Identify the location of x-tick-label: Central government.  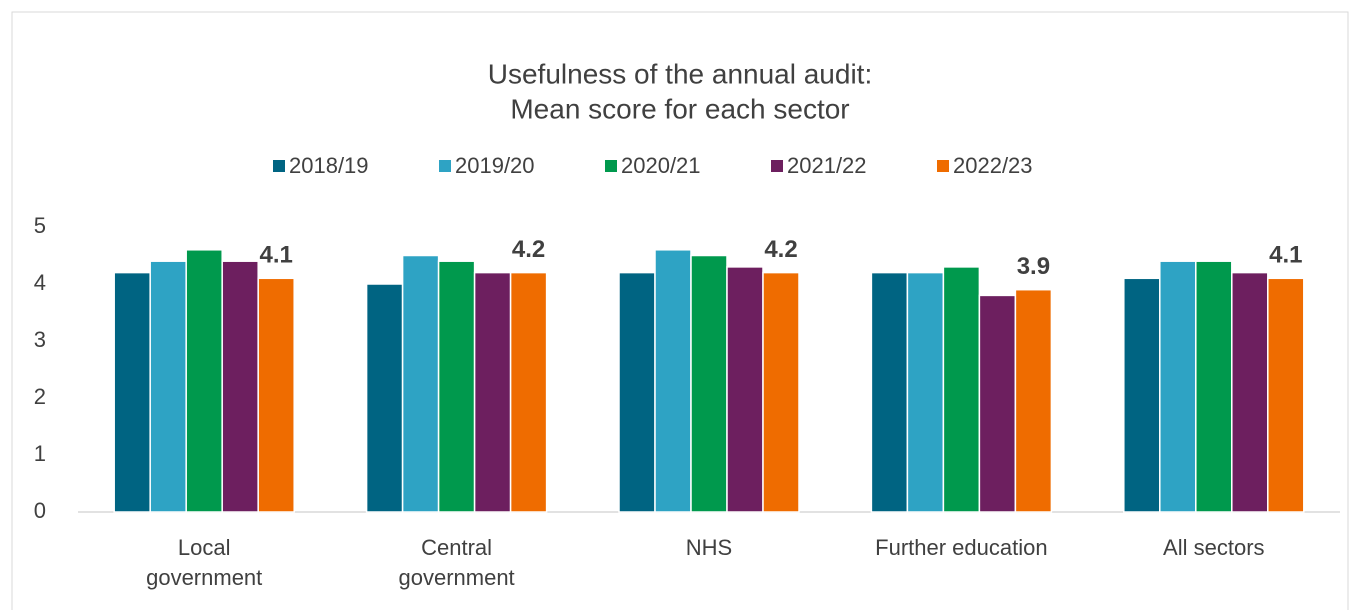
(456, 563).